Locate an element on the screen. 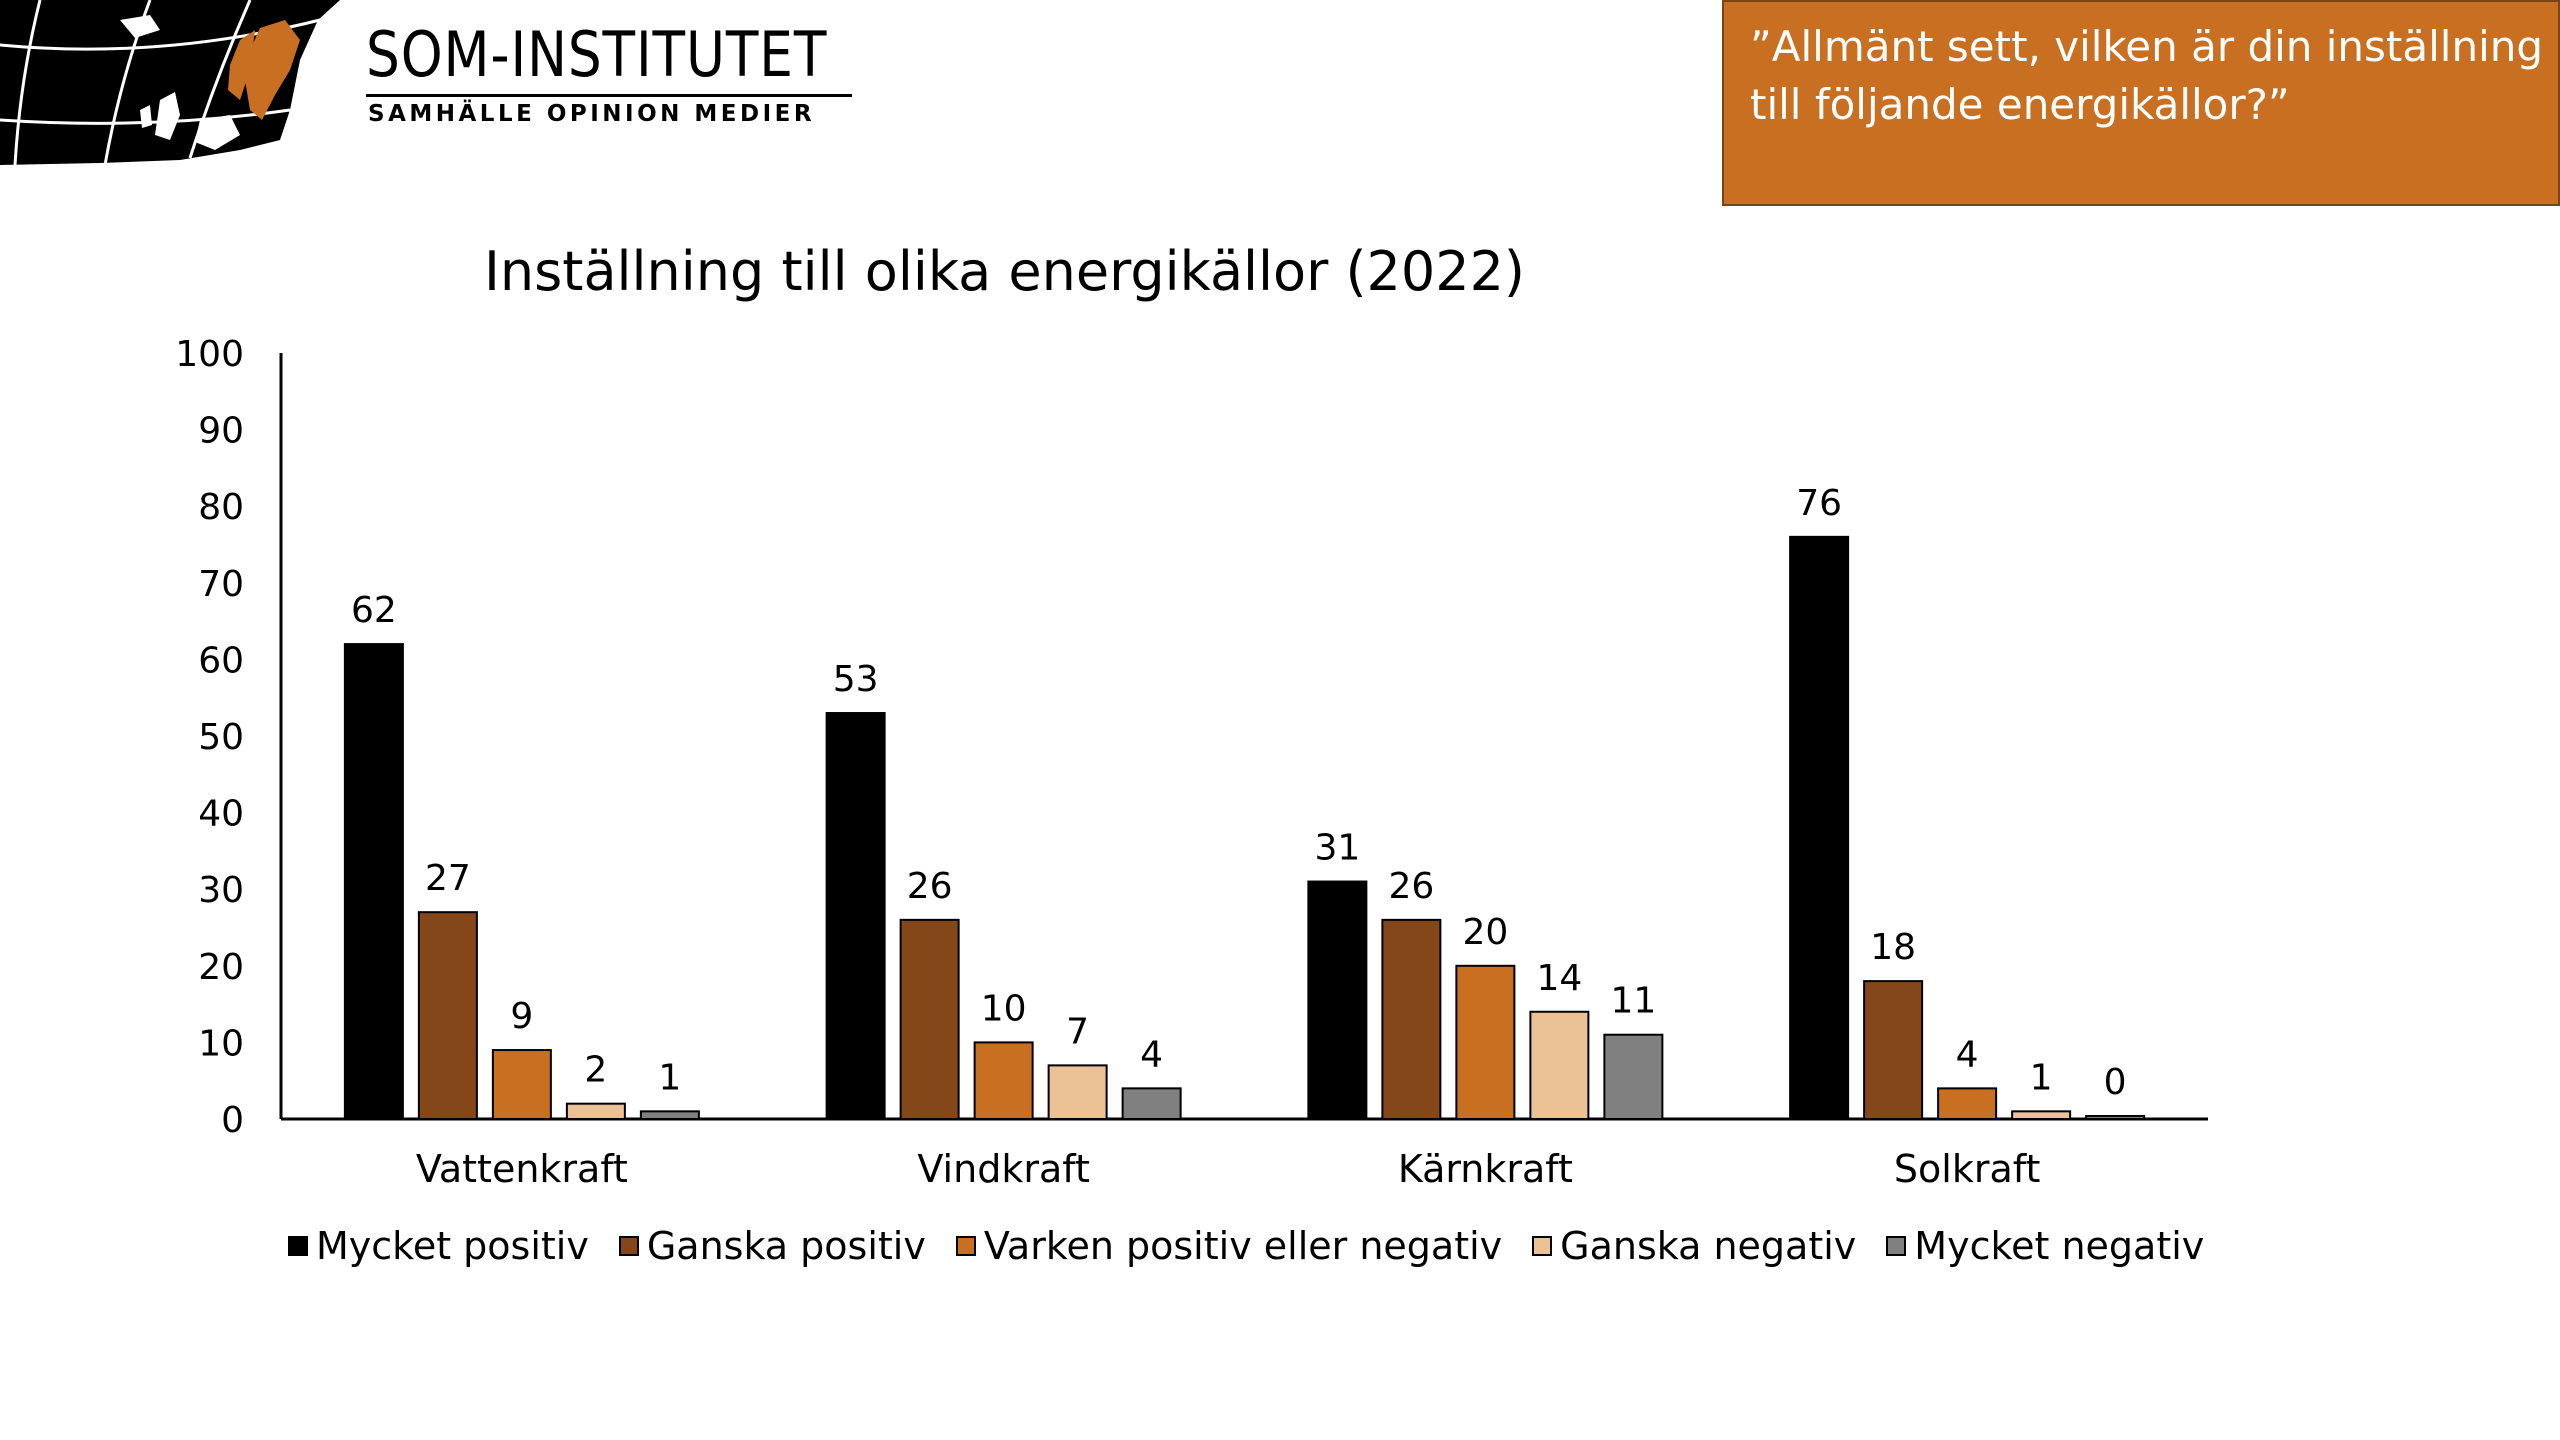  x-category-label: Vattenkraft is located at coordinates (522, 1169).